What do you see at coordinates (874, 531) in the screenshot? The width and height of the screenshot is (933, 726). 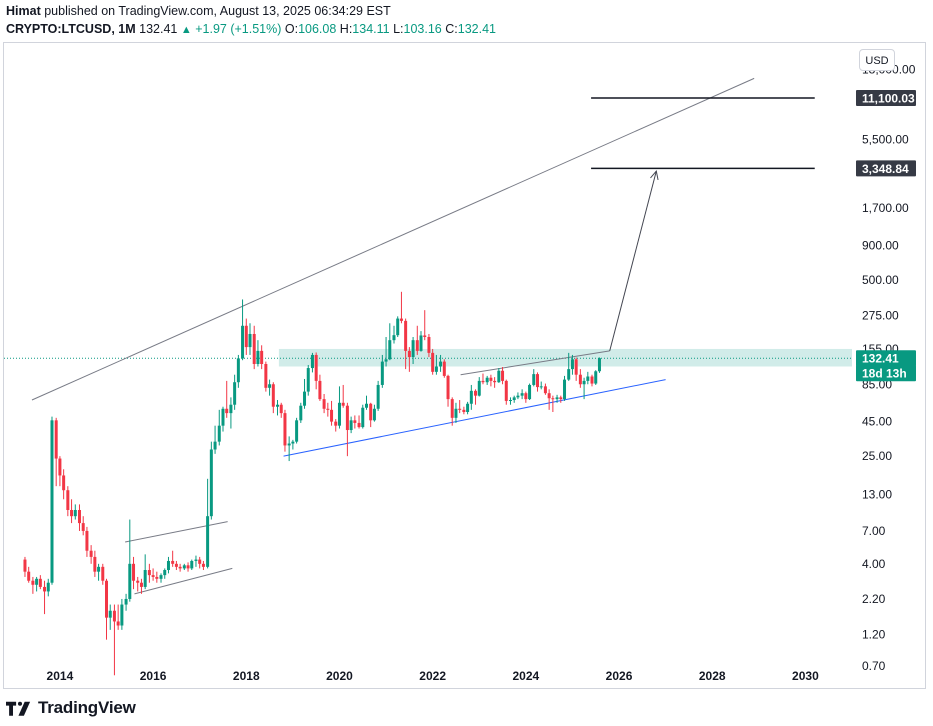 I see `y-tick-label: 7.00` at bounding box center [874, 531].